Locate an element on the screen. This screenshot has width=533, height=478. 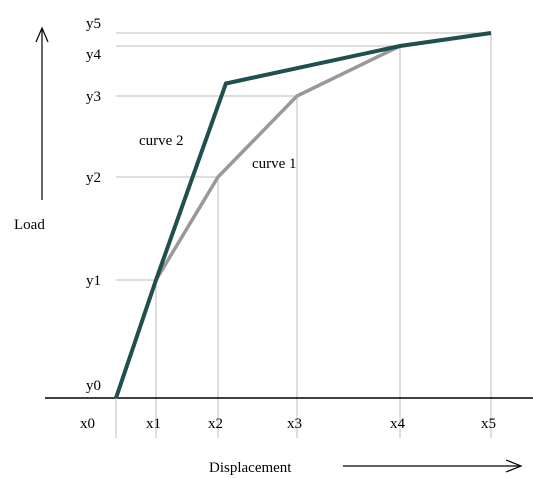
y-tick-label-y3: y3 is located at coordinates (93, 97).